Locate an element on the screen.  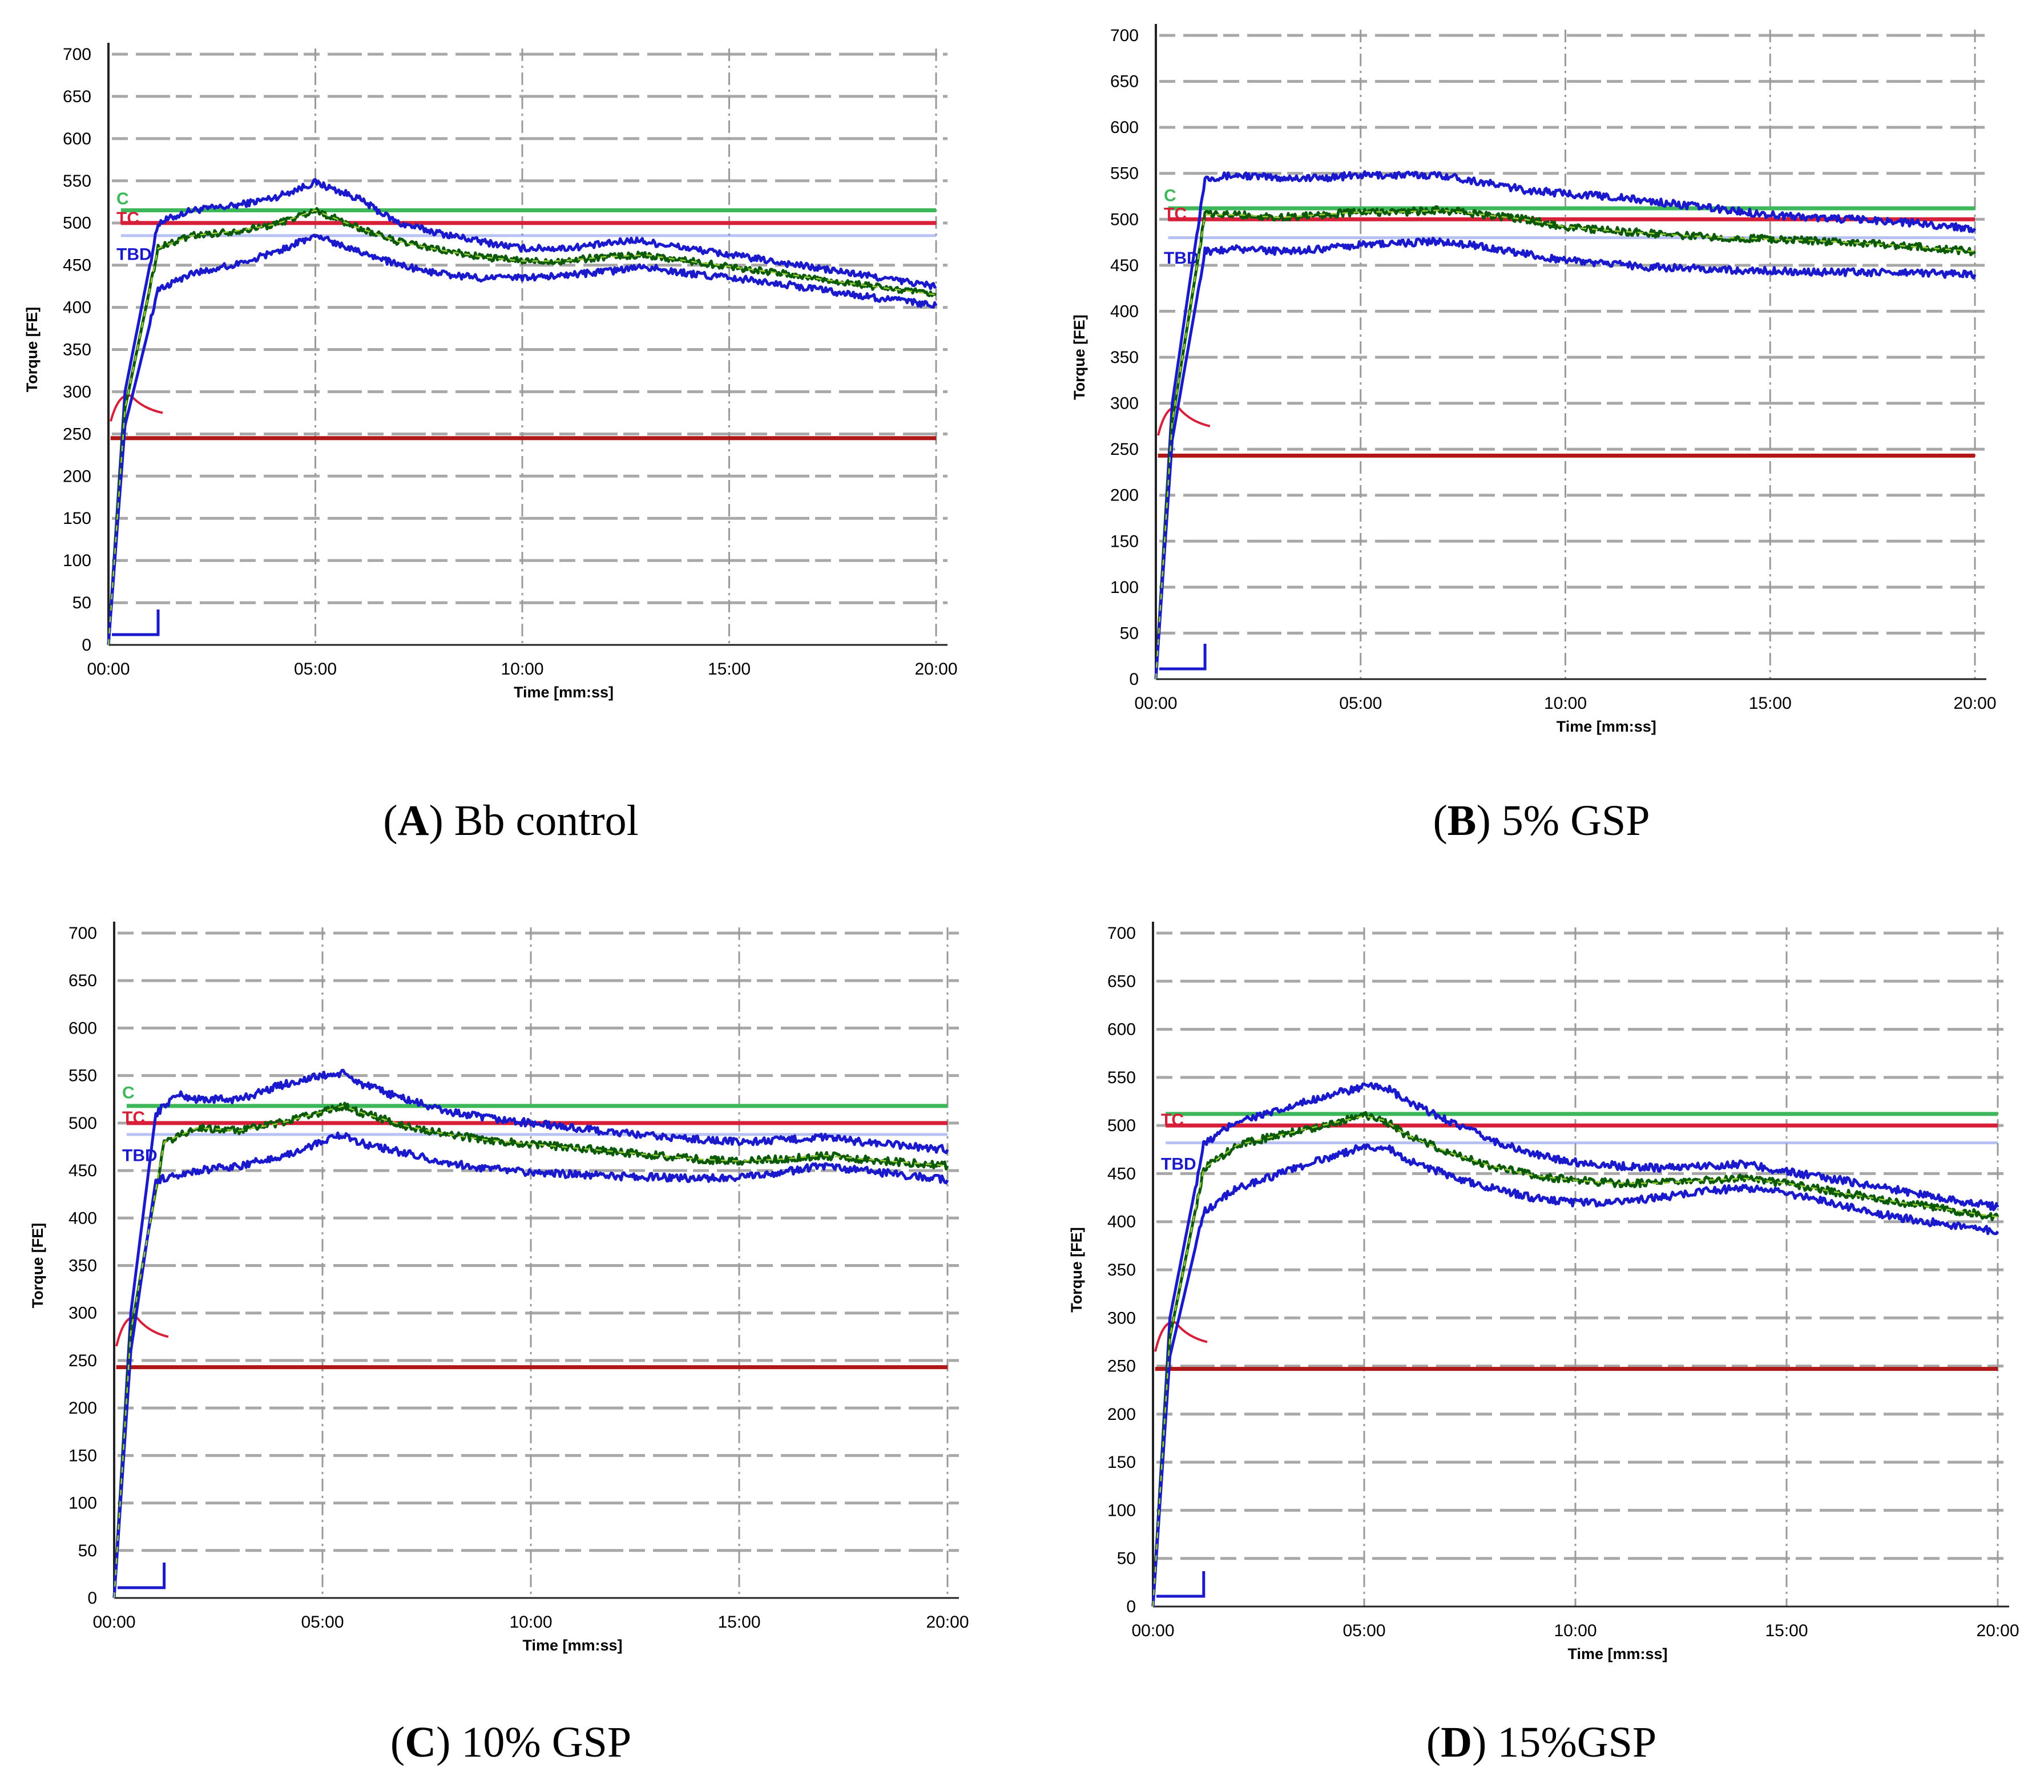
series-line-center is located at coordinates (530, 1350).